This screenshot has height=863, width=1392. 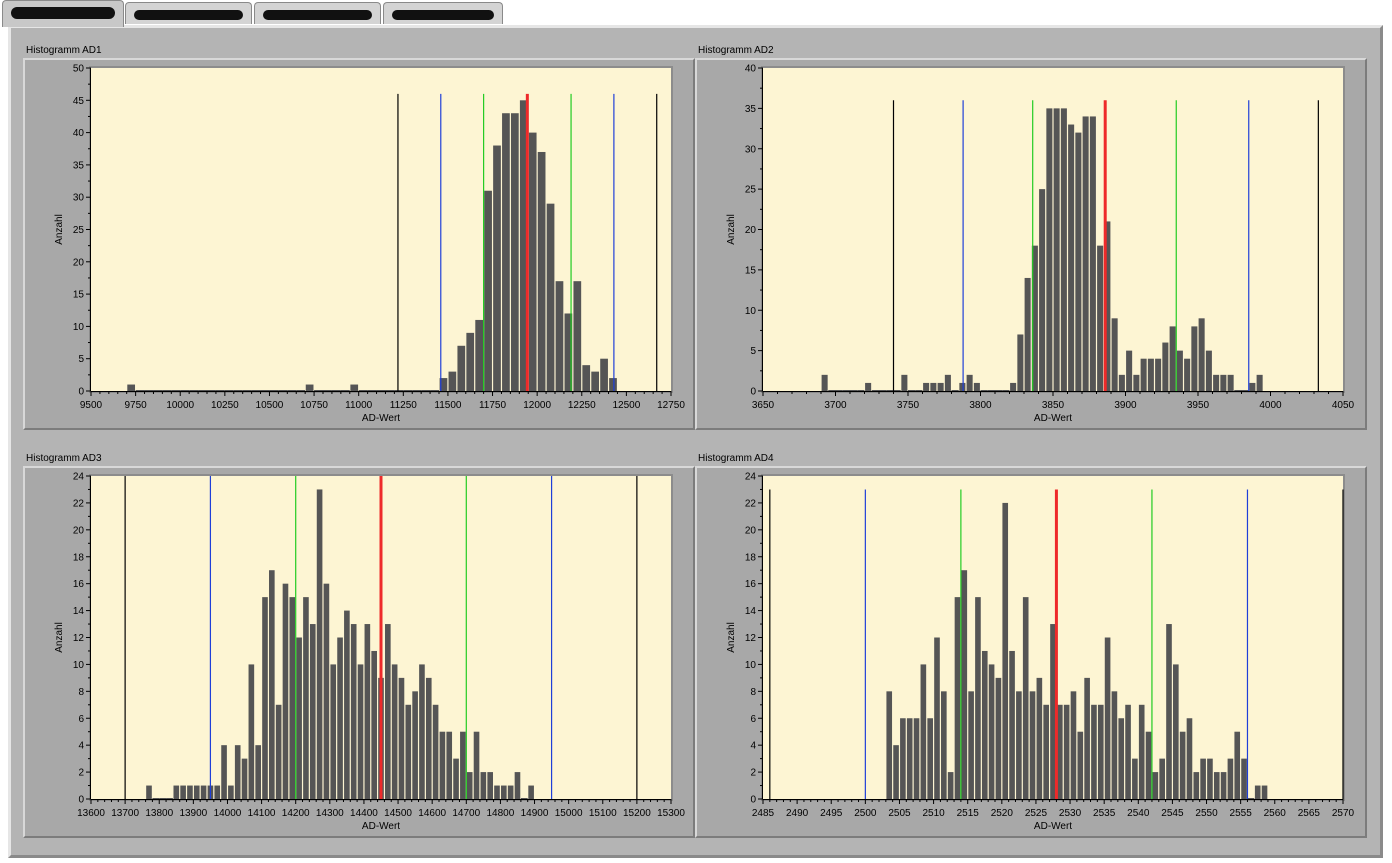 I want to click on x-tick-label: 14200, so click(x=296, y=813).